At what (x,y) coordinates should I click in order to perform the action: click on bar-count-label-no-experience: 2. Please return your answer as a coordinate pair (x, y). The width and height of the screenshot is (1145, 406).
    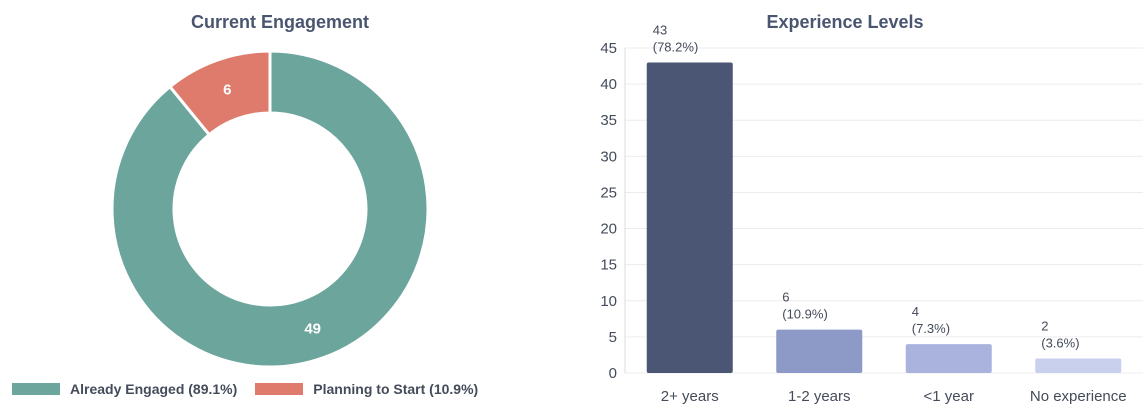
    Looking at the image, I should click on (1044, 326).